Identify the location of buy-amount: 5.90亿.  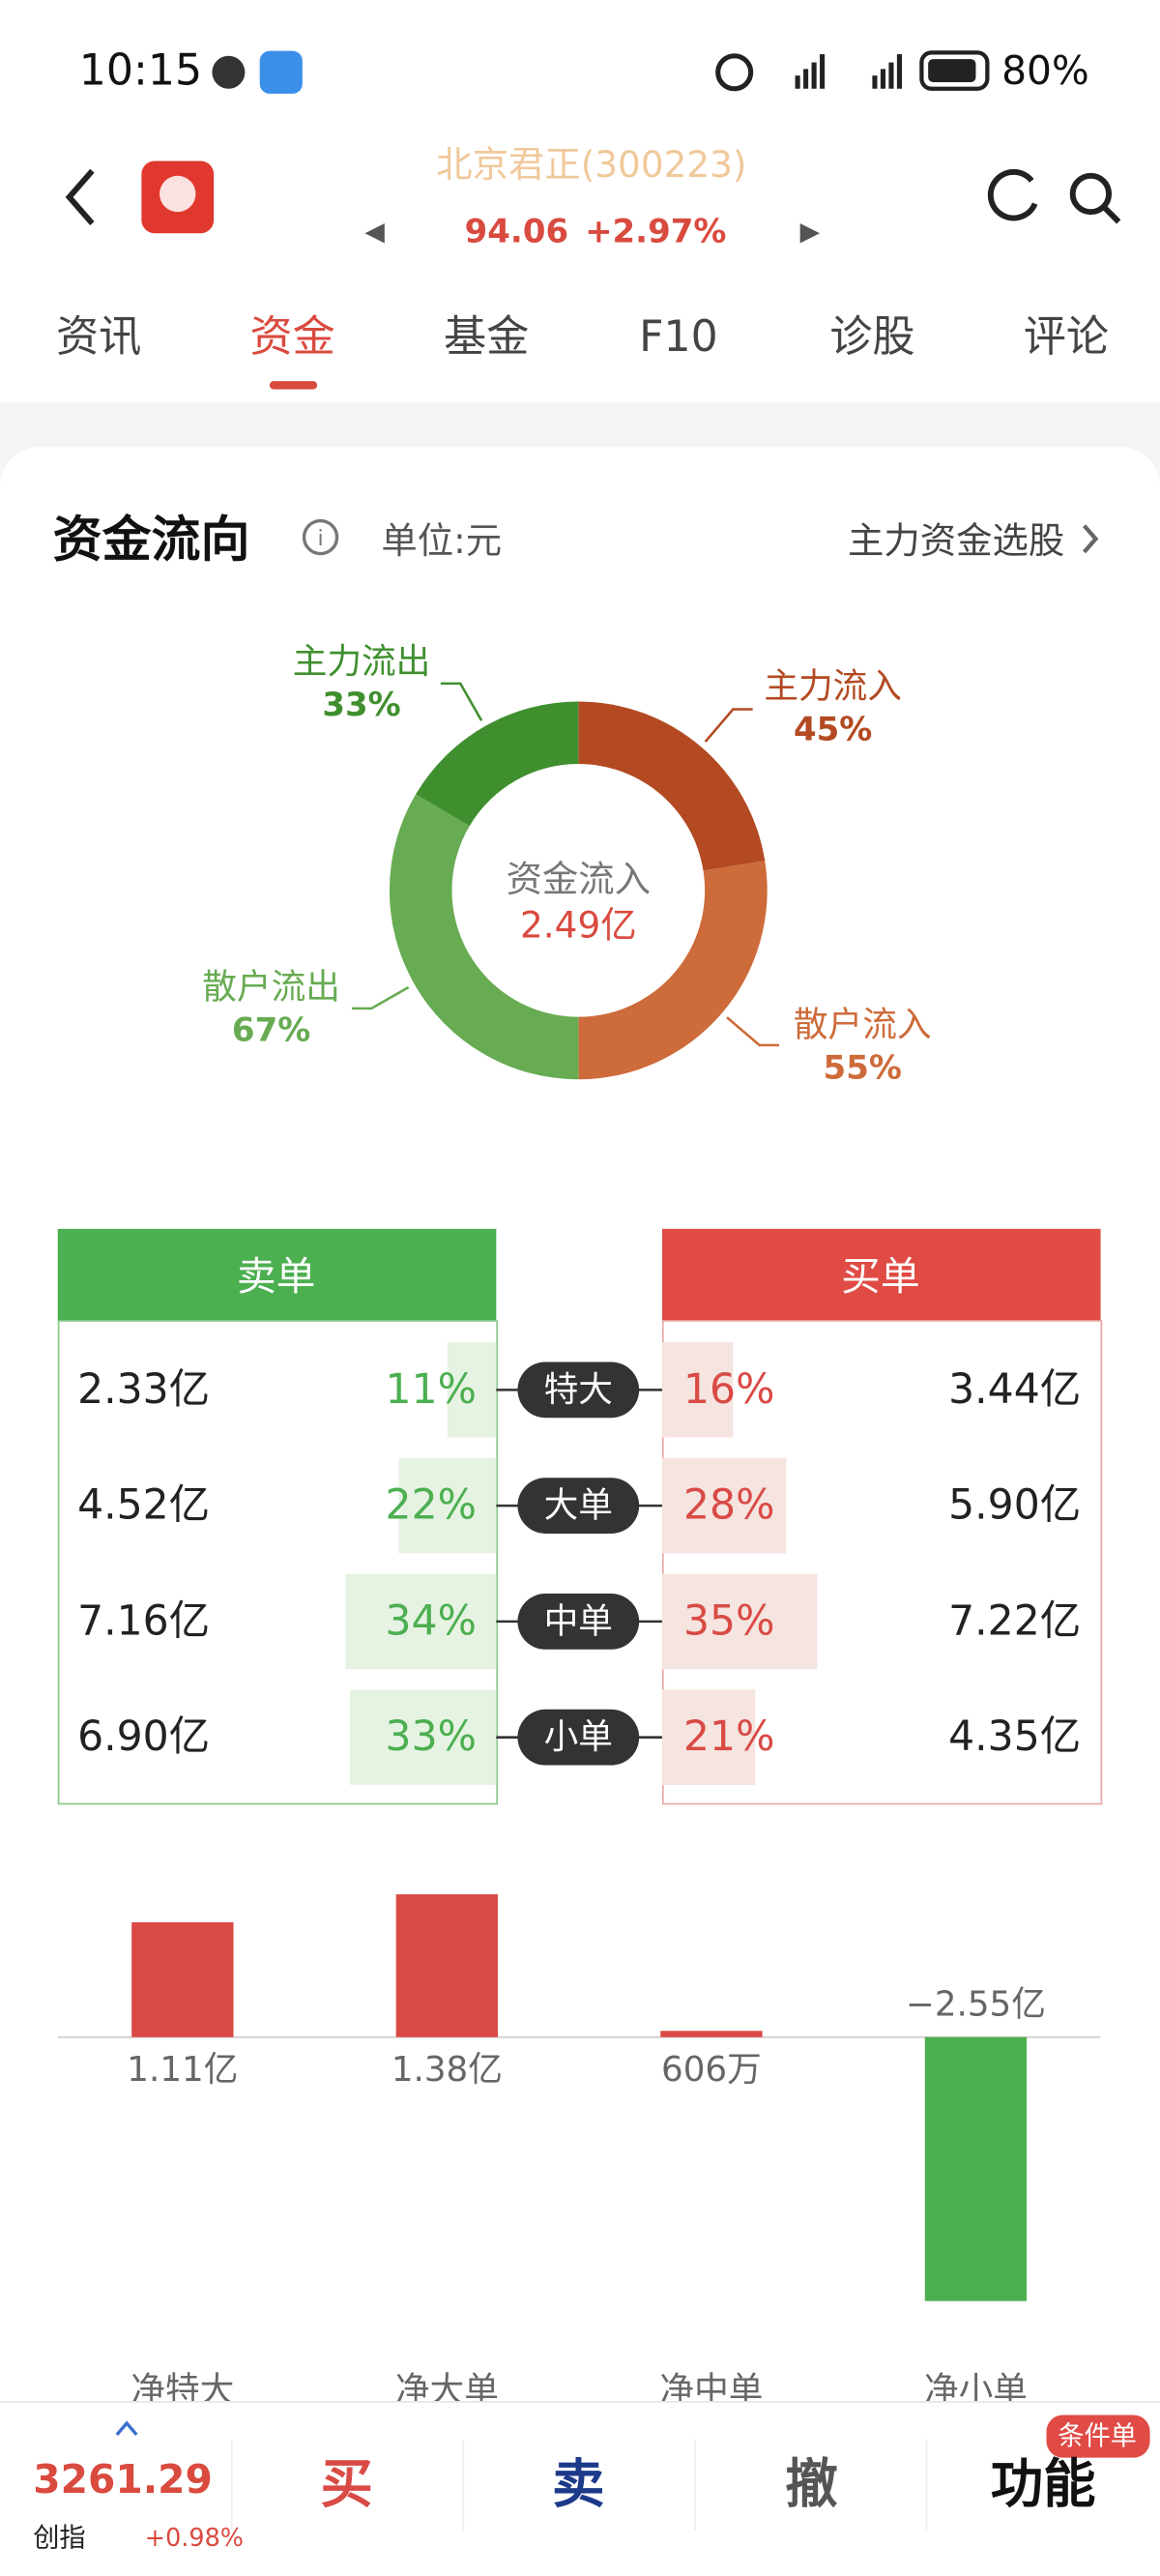
(1015, 1506).